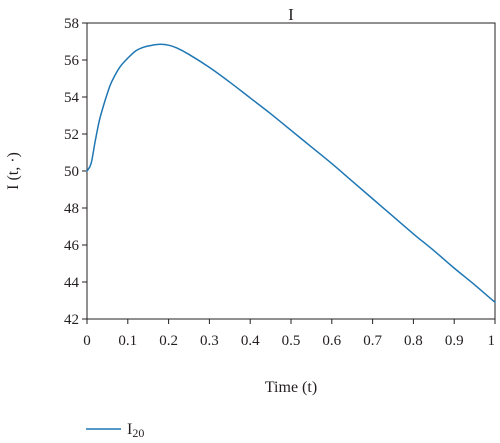  What do you see at coordinates (291, 341) in the screenshot?
I see `x-tick-label: 0.5` at bounding box center [291, 341].